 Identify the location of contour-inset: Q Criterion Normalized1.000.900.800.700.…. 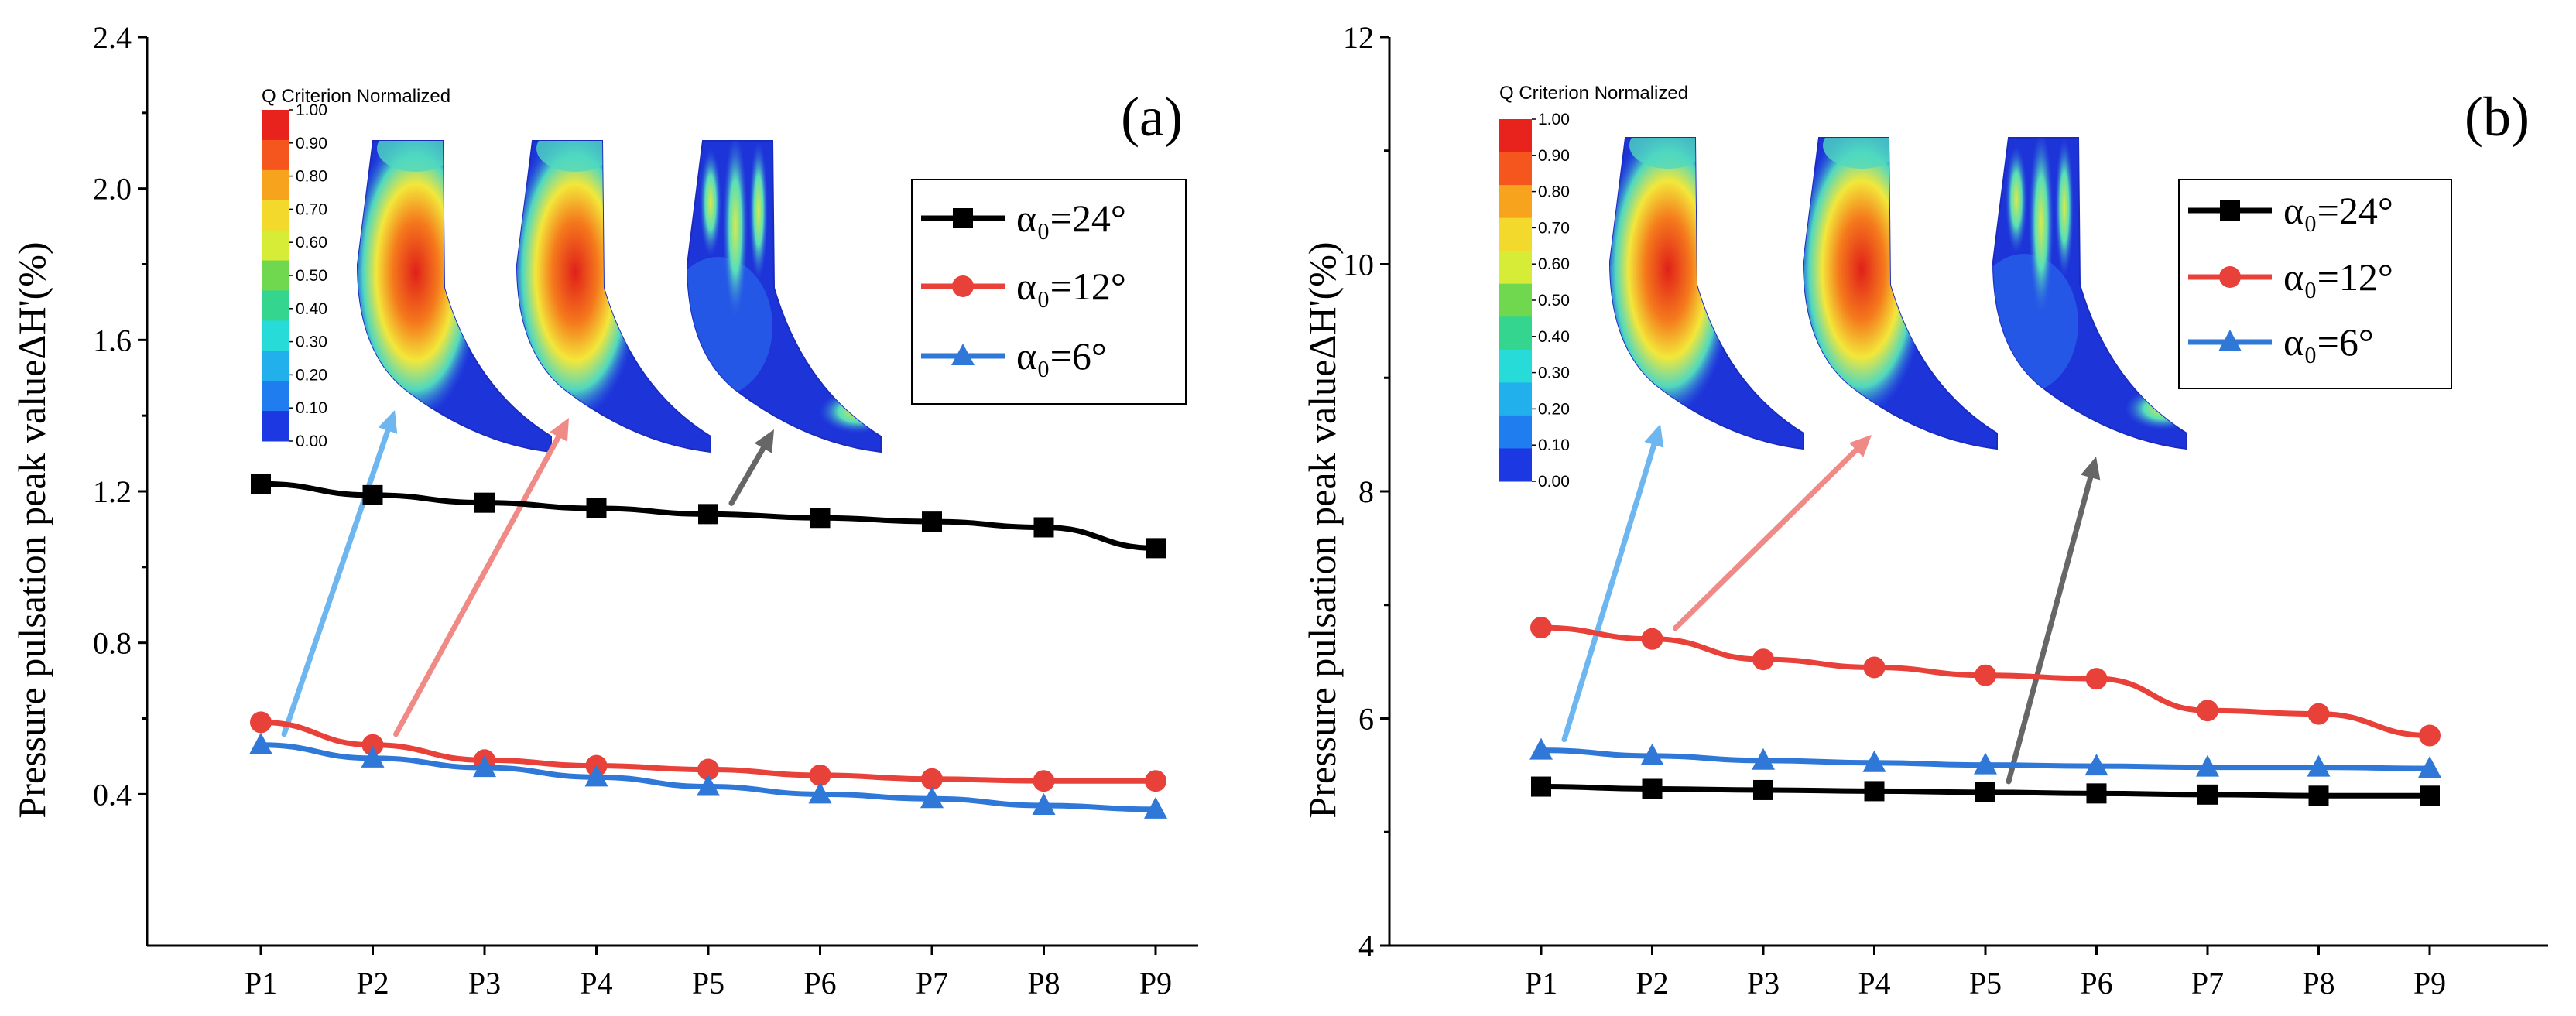
(572, 269).